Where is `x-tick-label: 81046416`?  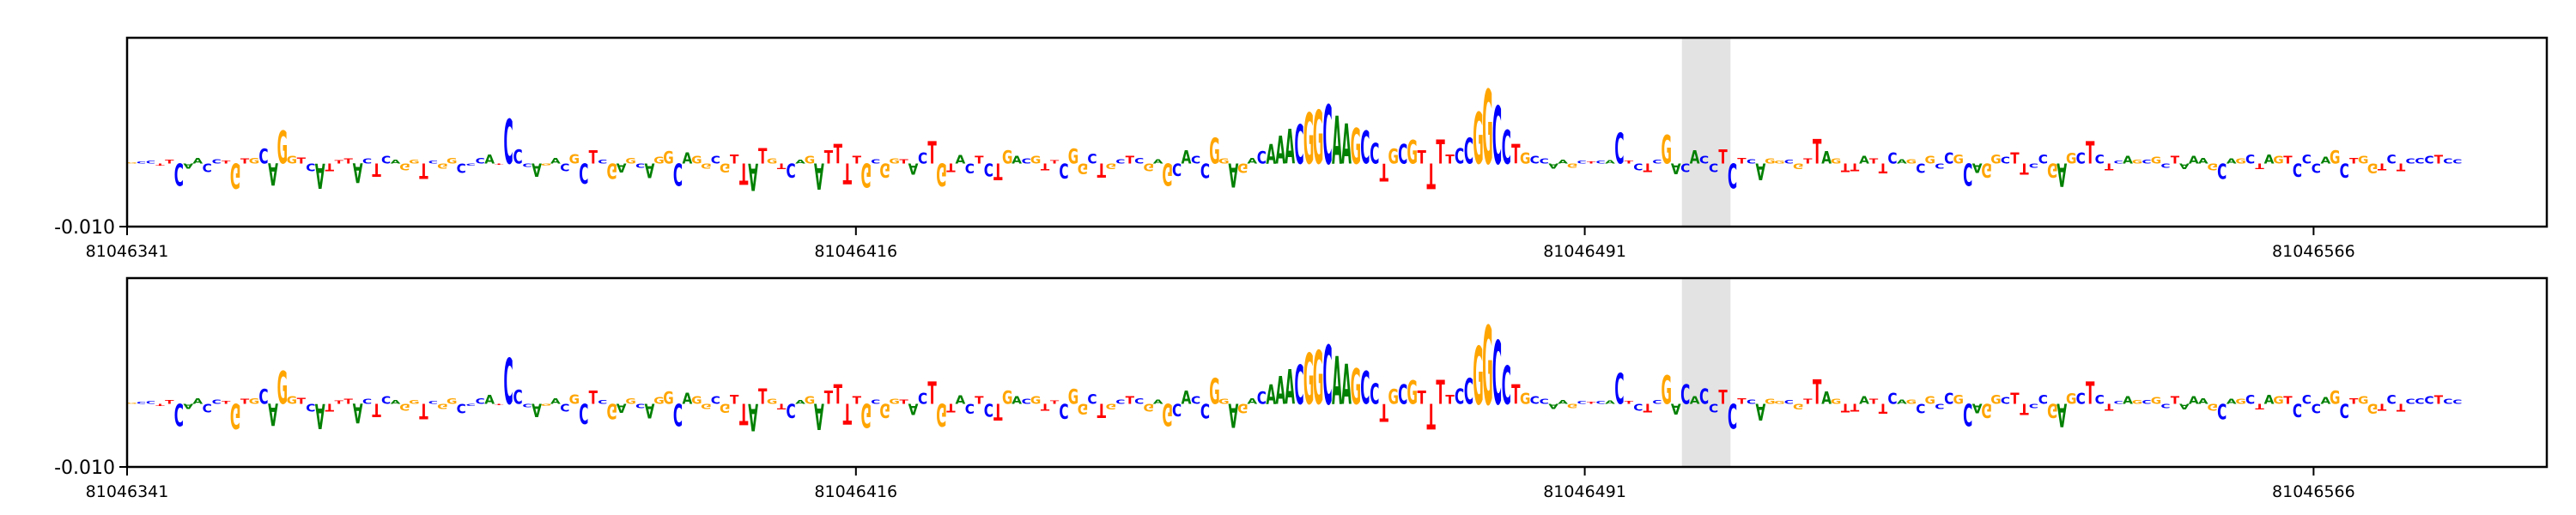
x-tick-label: 81046416 is located at coordinates (856, 251).